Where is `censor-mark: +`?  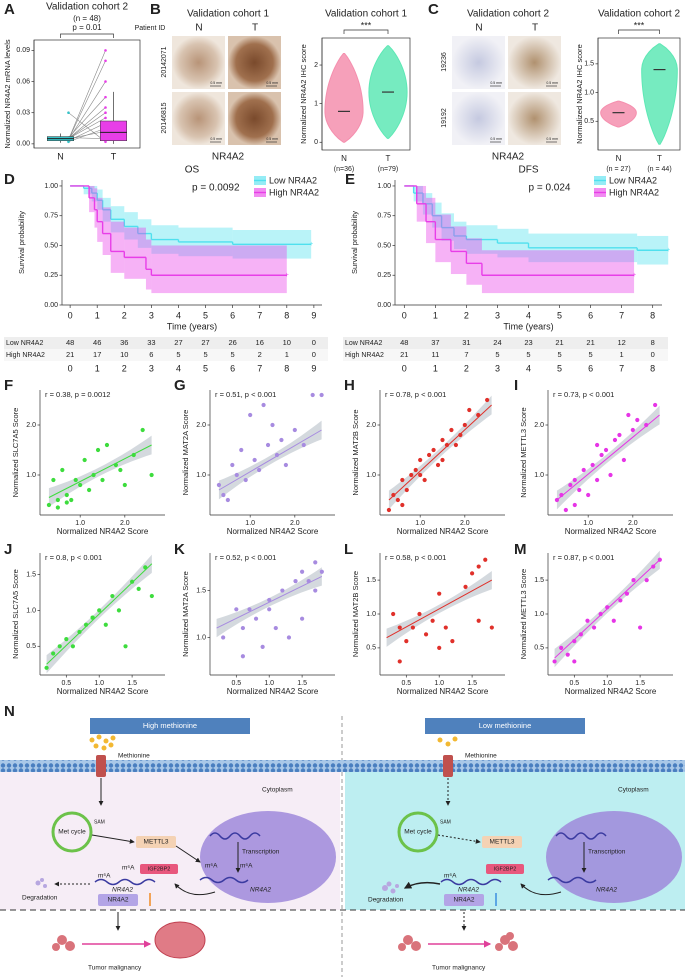
censor-mark: + is located at coordinates (668, 250).